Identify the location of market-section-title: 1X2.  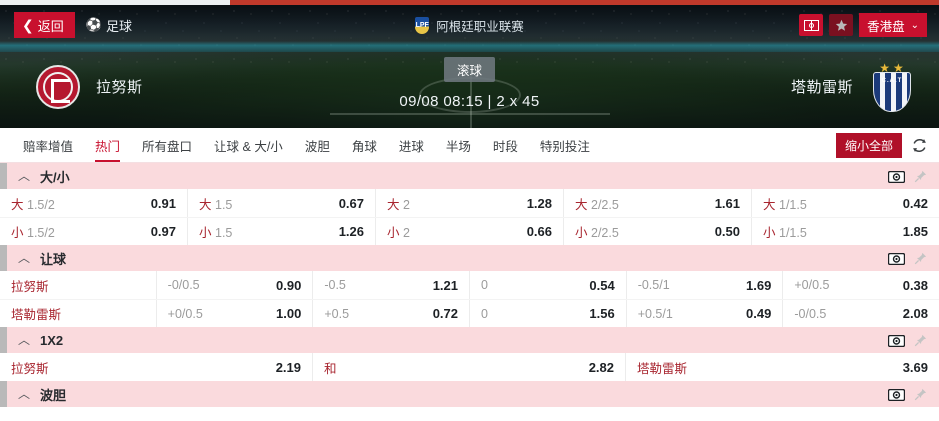
(52, 340).